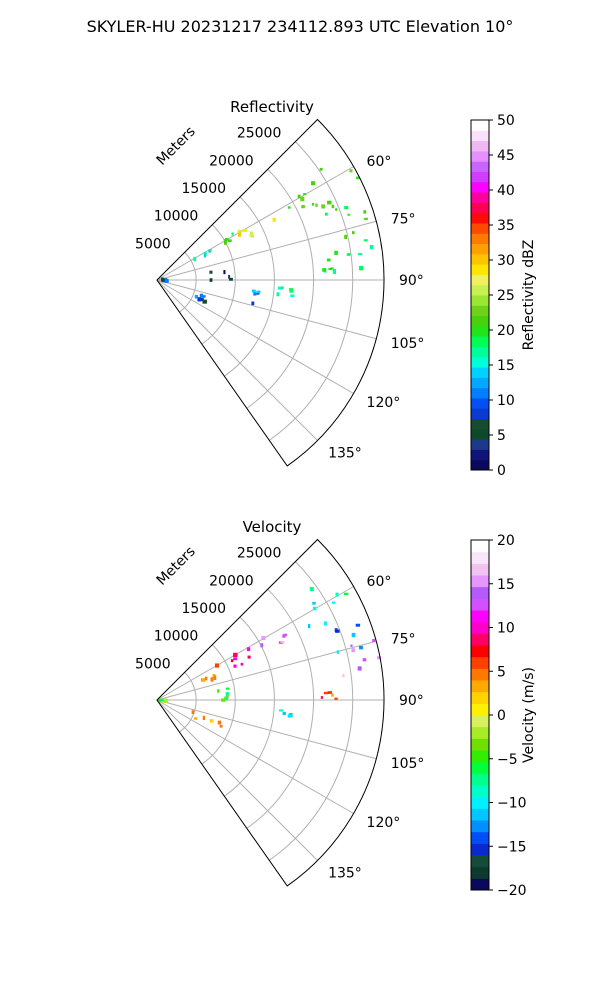 This screenshot has width=600, height=1004. I want to click on colorbar-tick-label: 0, so click(501, 716).